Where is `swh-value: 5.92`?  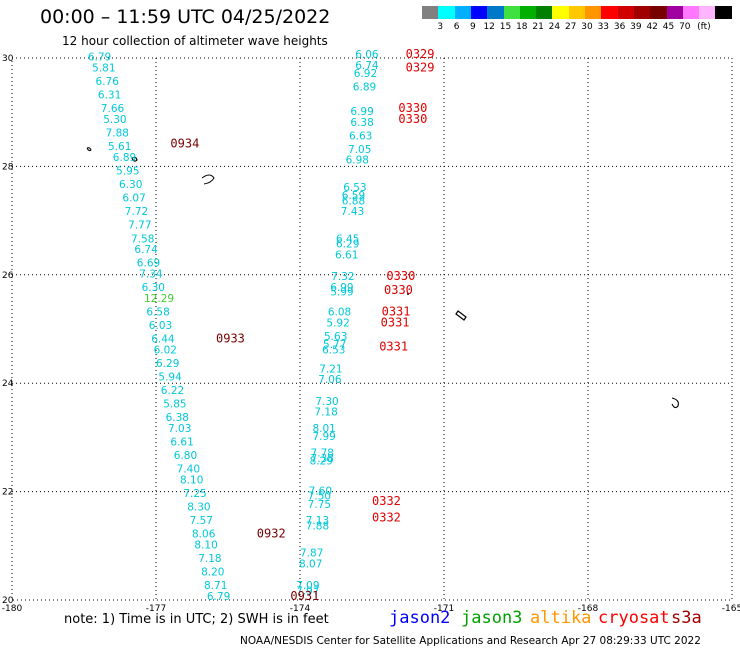
swh-value: 5.92 is located at coordinates (337, 323).